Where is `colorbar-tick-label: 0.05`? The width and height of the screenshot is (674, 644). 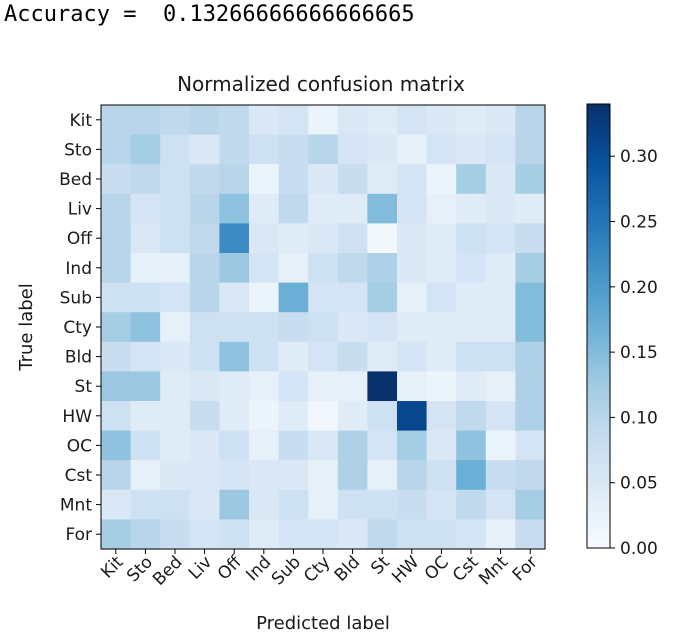 colorbar-tick-label: 0.05 is located at coordinates (639, 484).